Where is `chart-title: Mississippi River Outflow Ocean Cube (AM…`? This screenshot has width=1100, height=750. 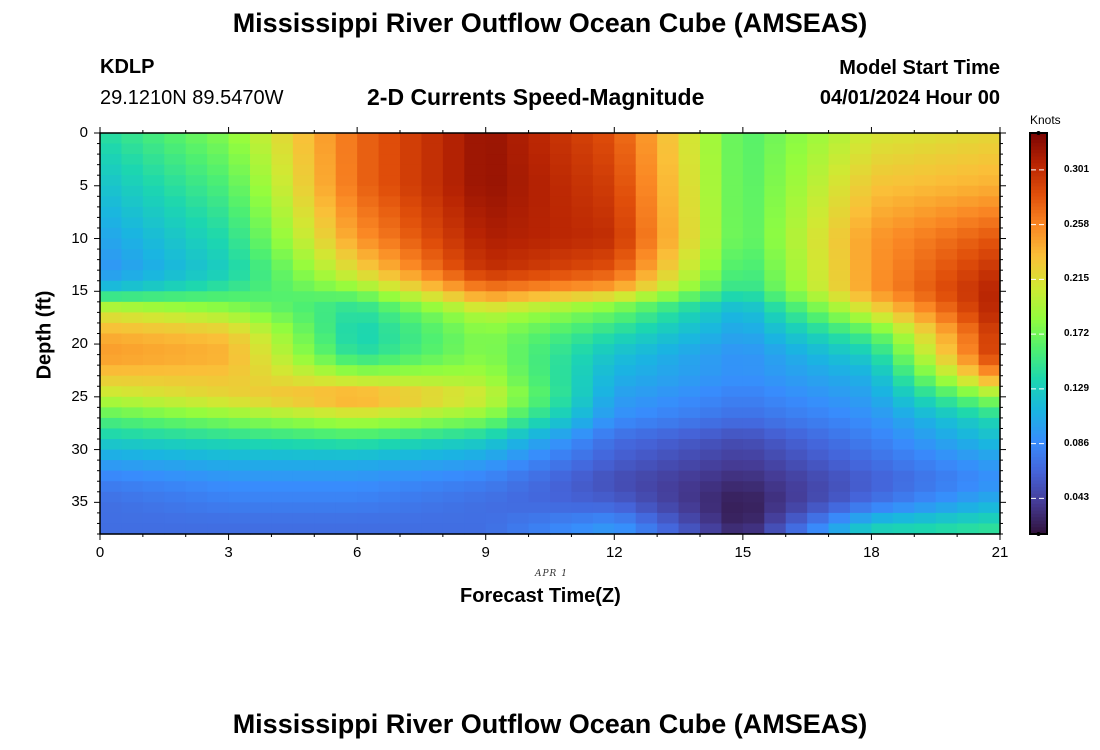 chart-title: Mississippi River Outflow Ocean Cube (AM… is located at coordinates (550, 23).